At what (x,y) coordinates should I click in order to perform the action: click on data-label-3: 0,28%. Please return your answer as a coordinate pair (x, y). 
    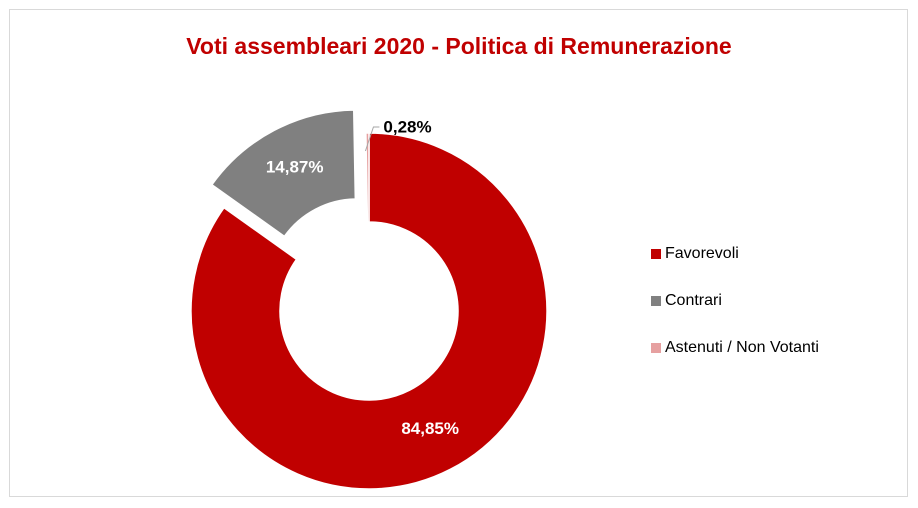
    Looking at the image, I should click on (407, 126).